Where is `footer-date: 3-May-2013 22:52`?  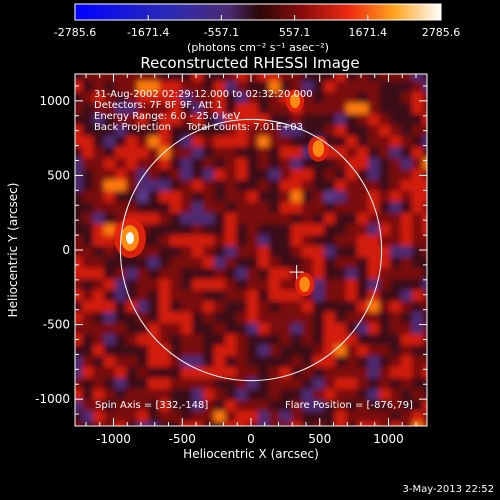
footer-date: 3-May-2013 22:52 is located at coordinates (448, 489).